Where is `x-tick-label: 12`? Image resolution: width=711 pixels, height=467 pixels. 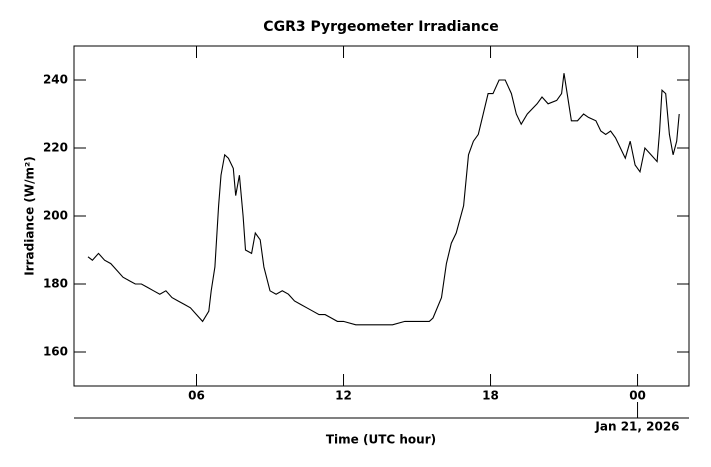 x-tick-label: 12 is located at coordinates (343, 396).